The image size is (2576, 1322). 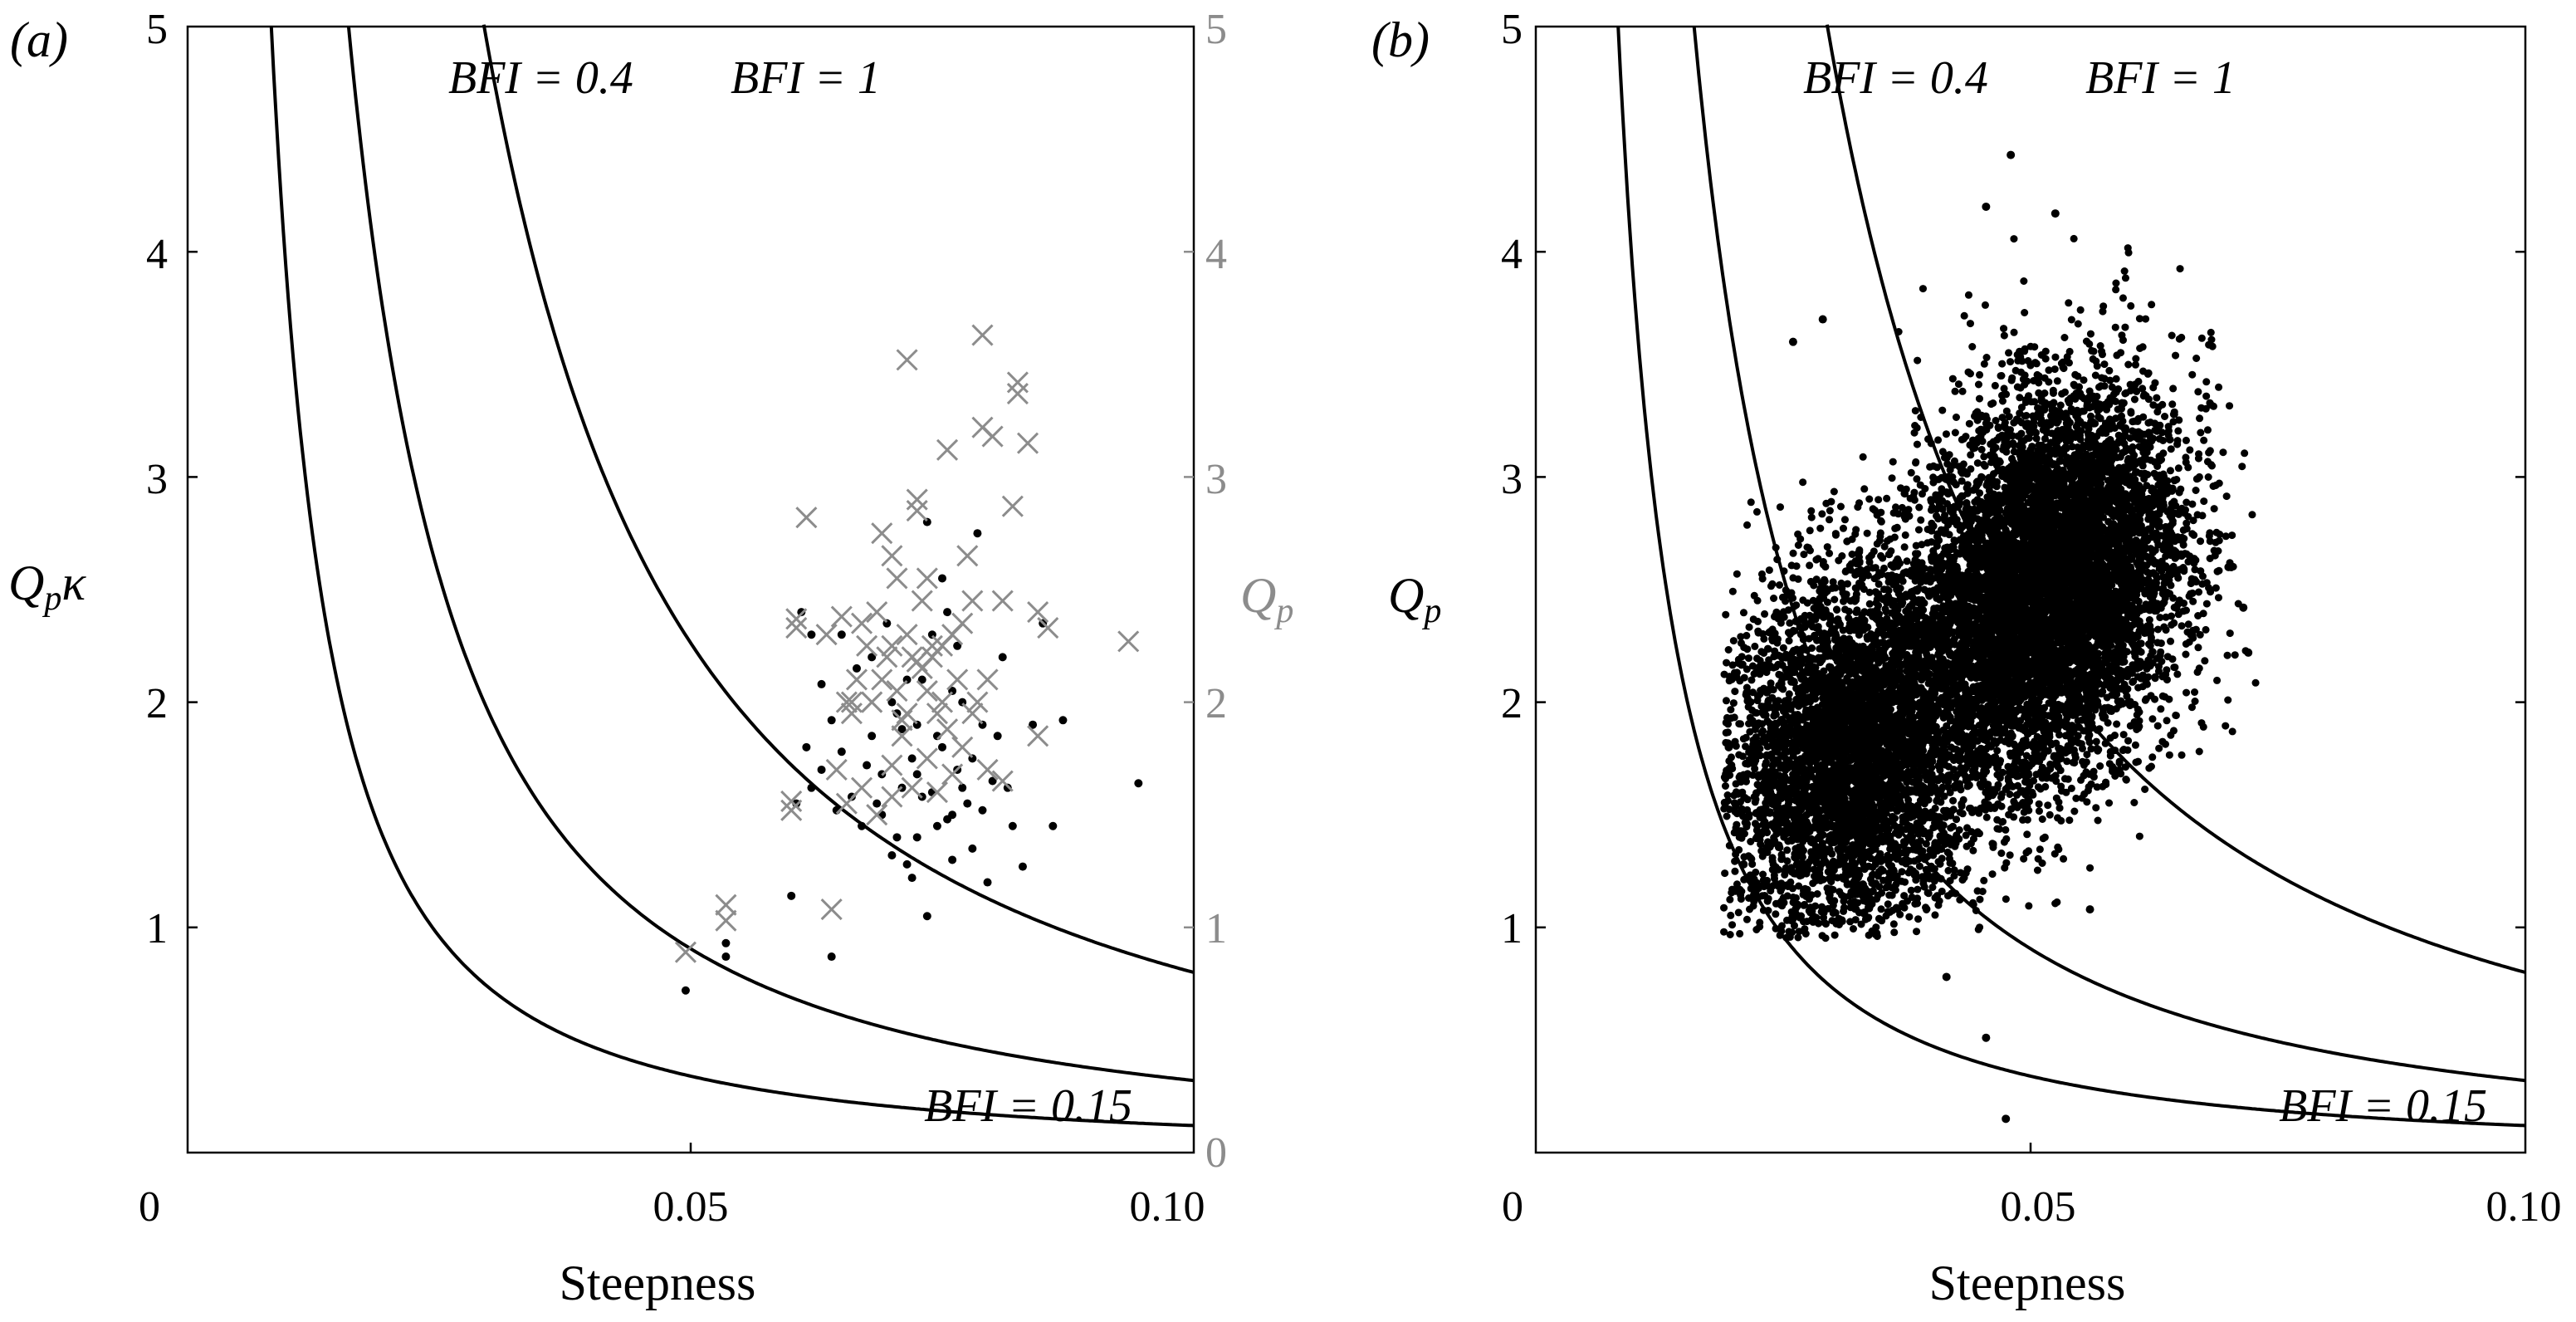 What do you see at coordinates (149, 1207) in the screenshot?
I see `panel-a-xtick-0: 0` at bounding box center [149, 1207].